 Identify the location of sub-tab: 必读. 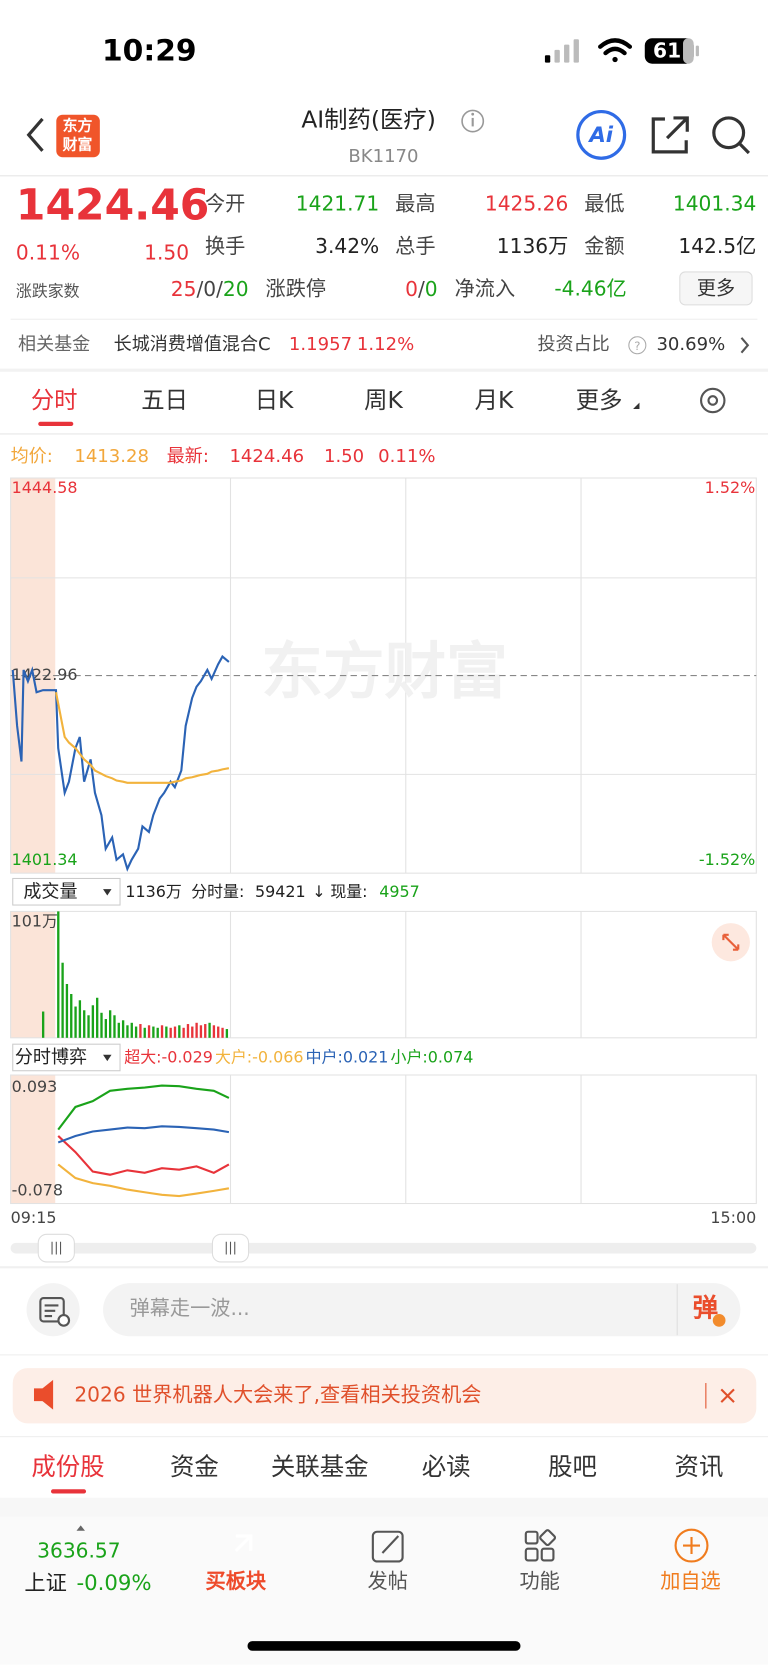
(446, 1466).